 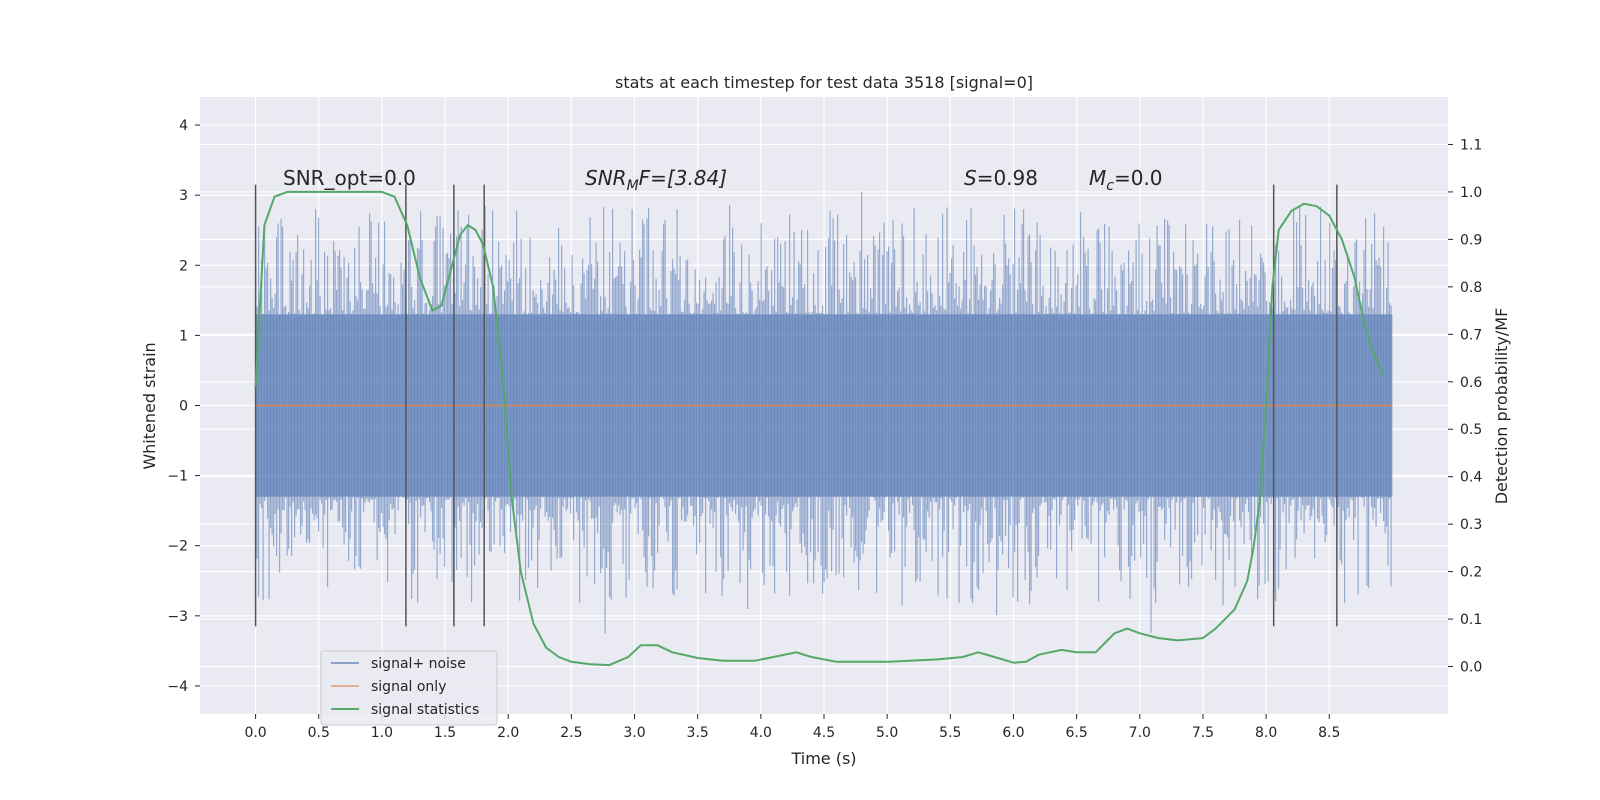 What do you see at coordinates (698, 733) in the screenshot?
I see `x-tick-label: 3.5` at bounding box center [698, 733].